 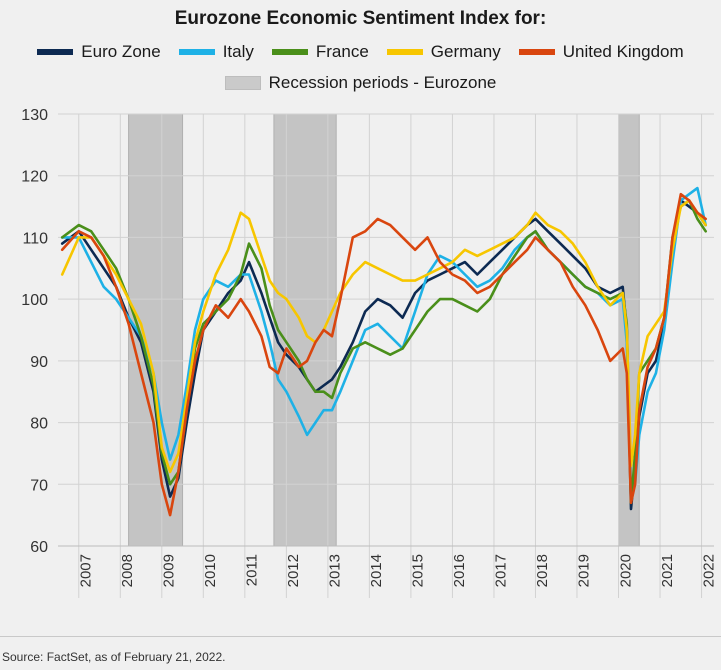 What do you see at coordinates (216, 52) in the screenshot?
I see `legend-item-italy: Italy` at bounding box center [216, 52].